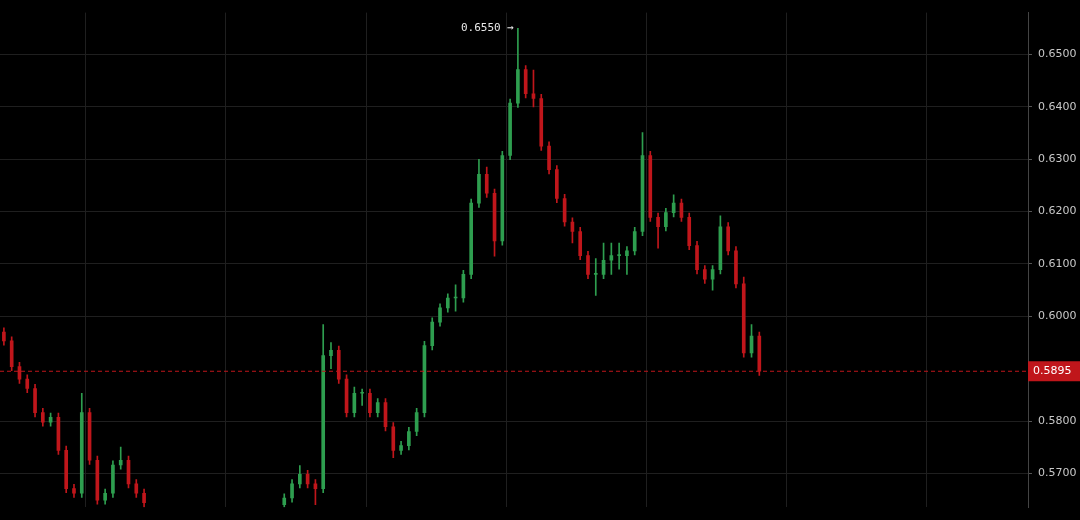 The width and height of the screenshot is (1080, 520). What do you see at coordinates (487, 28) in the screenshot?
I see `annotation: 0.6550 →` at bounding box center [487, 28].